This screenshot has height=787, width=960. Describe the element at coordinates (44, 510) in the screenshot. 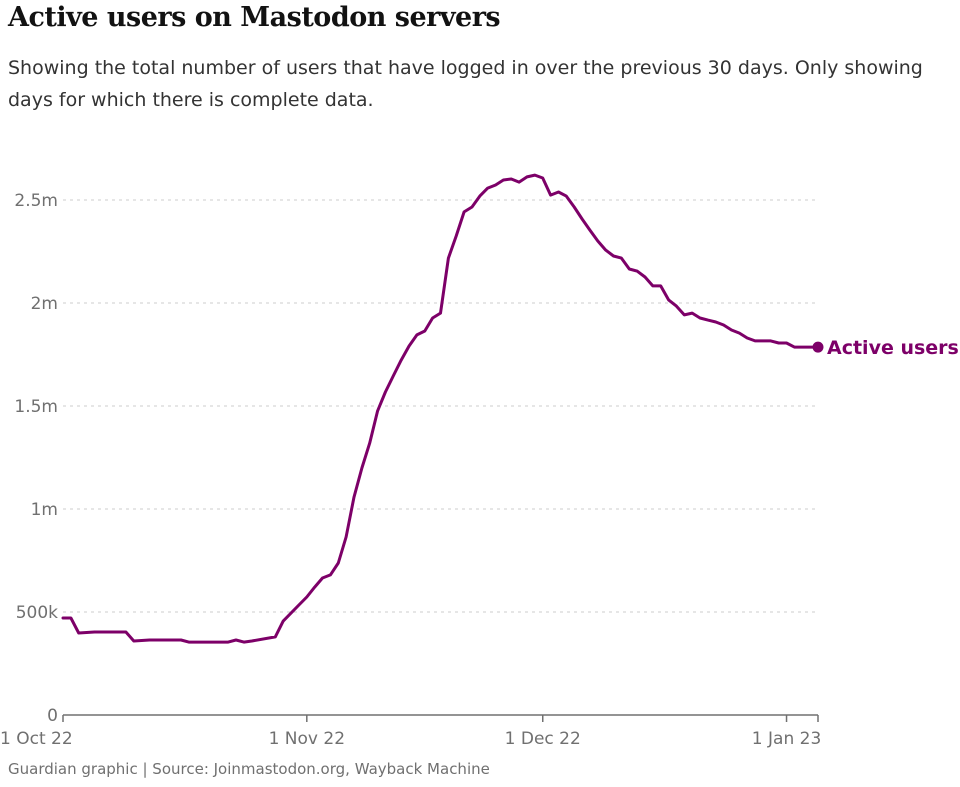

I see `y-tick-label: 1m` at that location.